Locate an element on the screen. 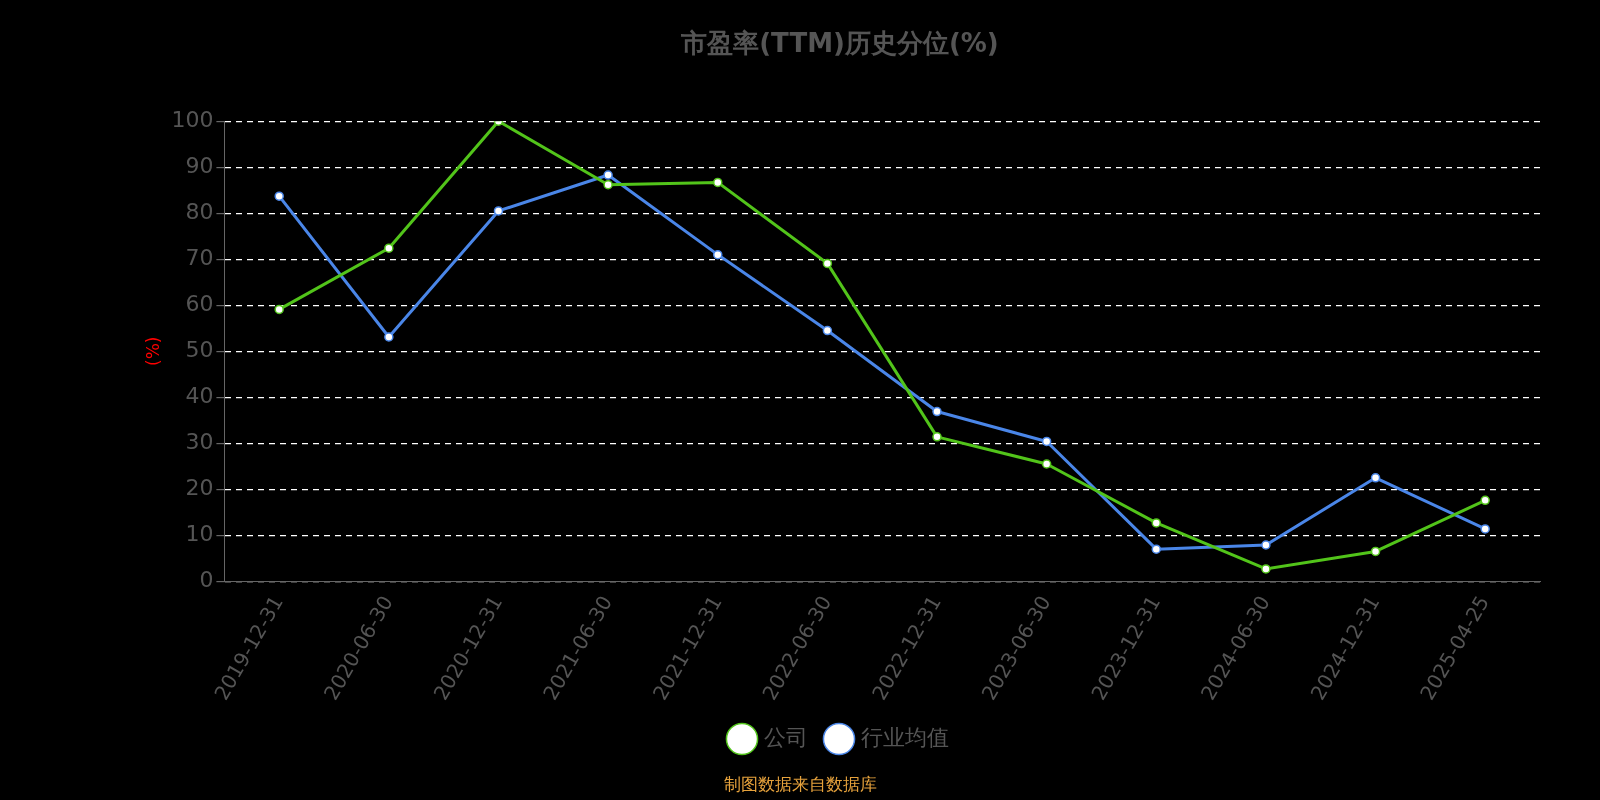 The height and width of the screenshot is (800, 1600). y-tick-label: 80 is located at coordinates (199, 211).